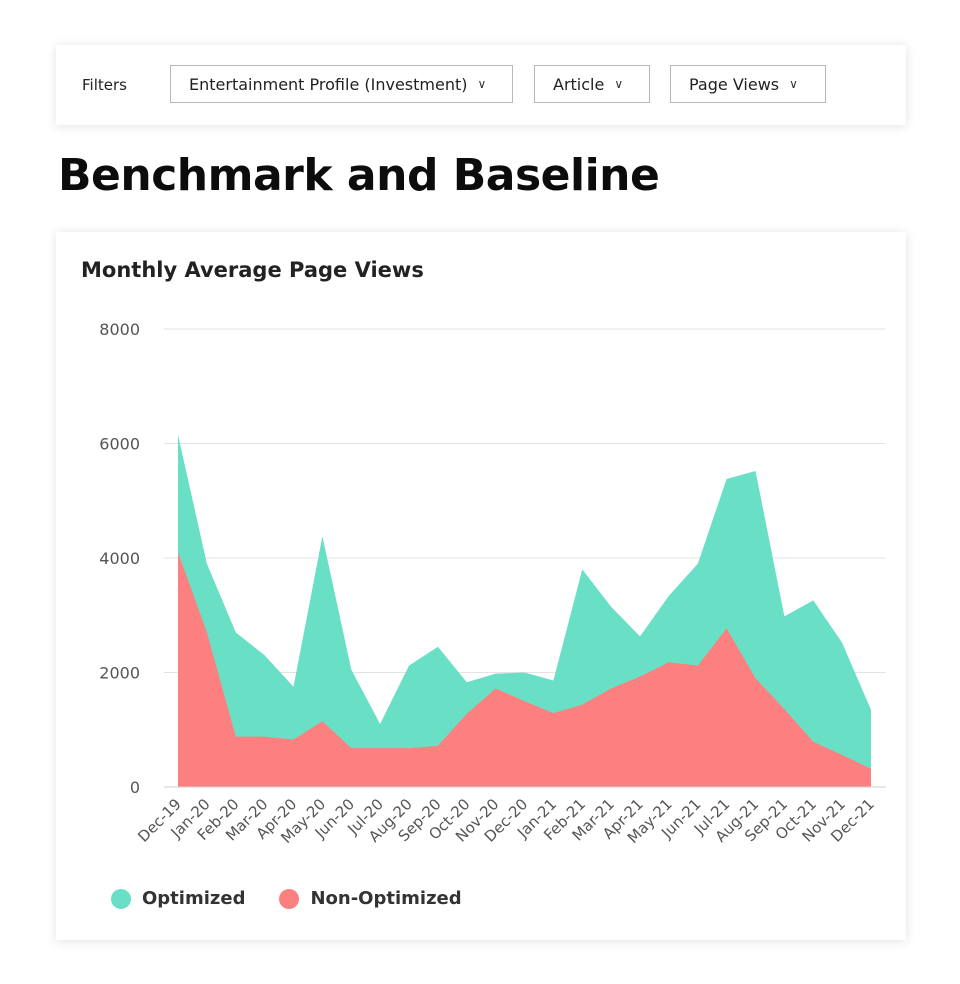 The image size is (960, 984). Describe the element at coordinates (386, 898) in the screenshot. I see `legend-label-non-optimized: Non-Optimized` at that location.